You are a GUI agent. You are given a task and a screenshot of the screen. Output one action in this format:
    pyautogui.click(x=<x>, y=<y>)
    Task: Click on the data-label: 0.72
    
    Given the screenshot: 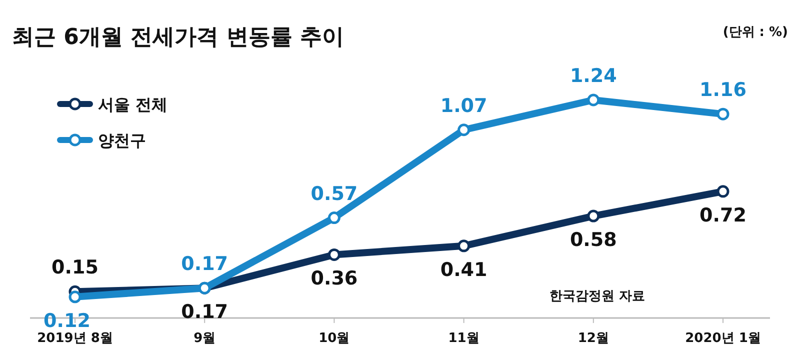 What is the action you would take?
    pyautogui.click(x=723, y=215)
    